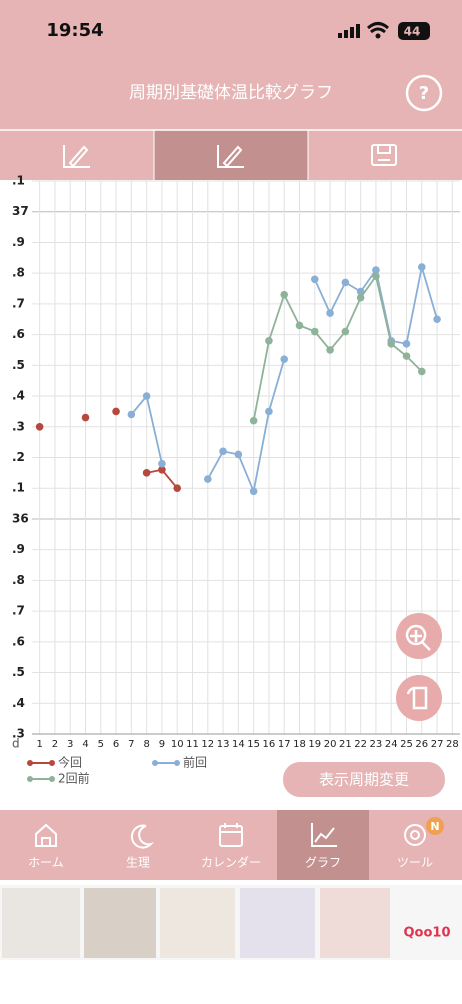  What do you see at coordinates (424, 93) in the screenshot?
I see `help-button` at bounding box center [424, 93].